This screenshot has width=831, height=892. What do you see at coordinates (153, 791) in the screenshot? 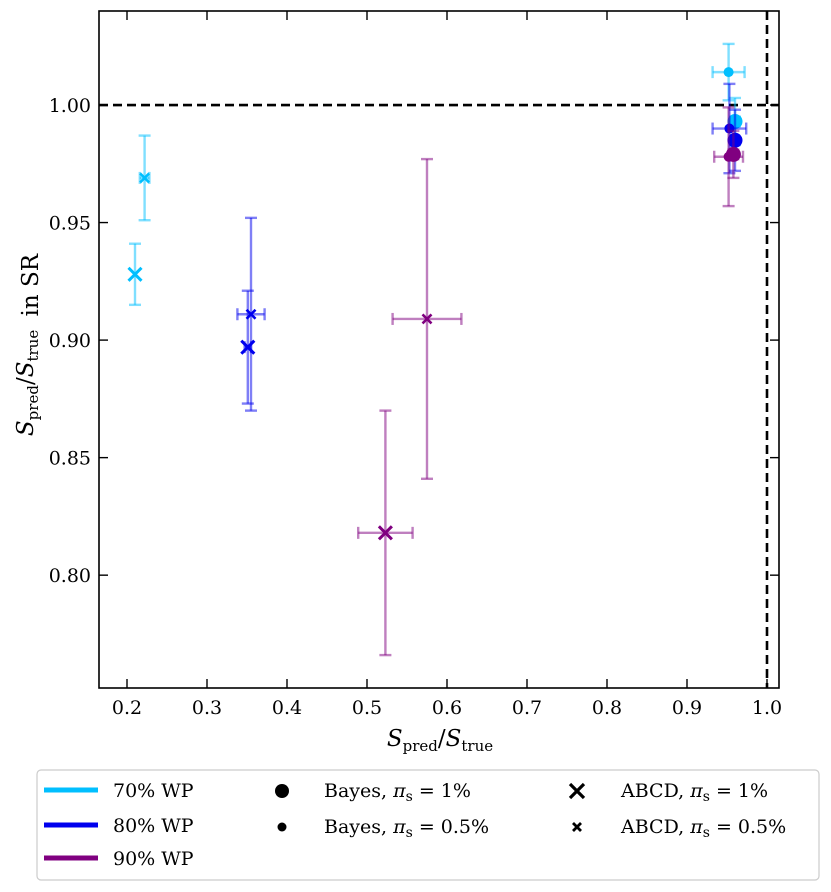
I see `legend-label-70wp: 70% WP` at bounding box center [153, 791].